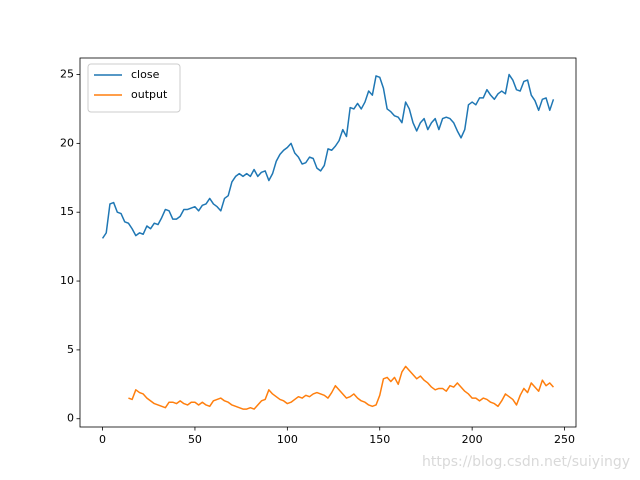 This screenshot has height=480, width=640. I want to click on x-tick-label: 100, so click(287, 439).